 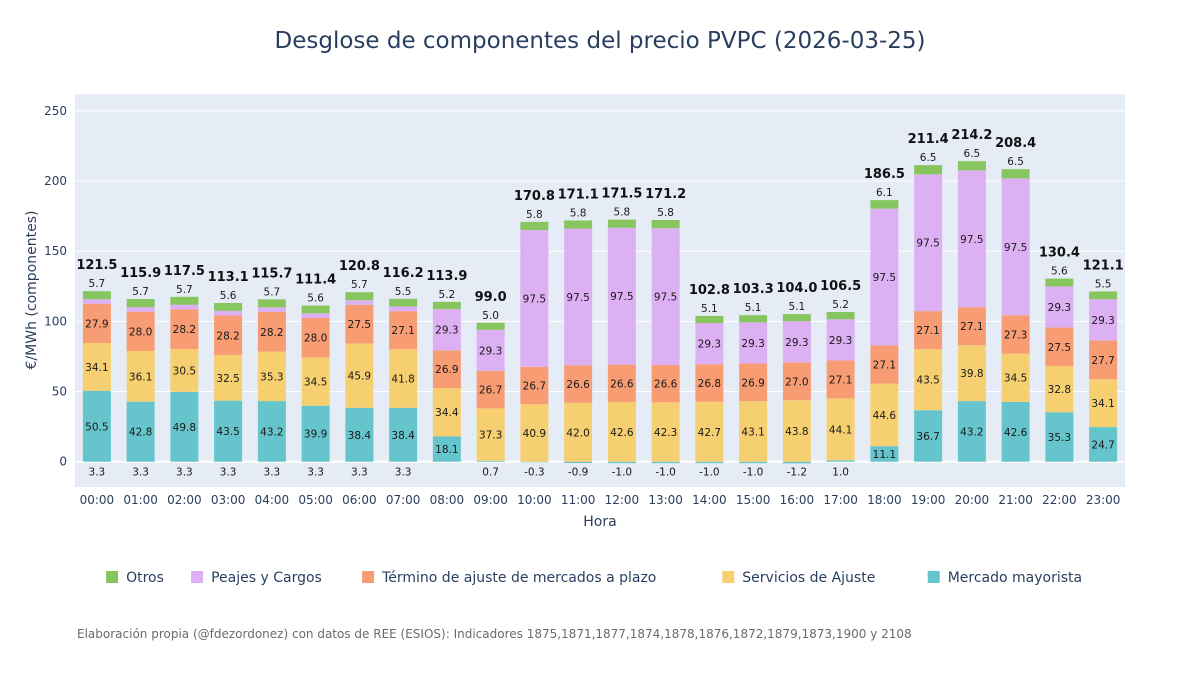 What do you see at coordinates (490, 436) in the screenshot?
I see `segment-label: 37.3` at bounding box center [490, 436].